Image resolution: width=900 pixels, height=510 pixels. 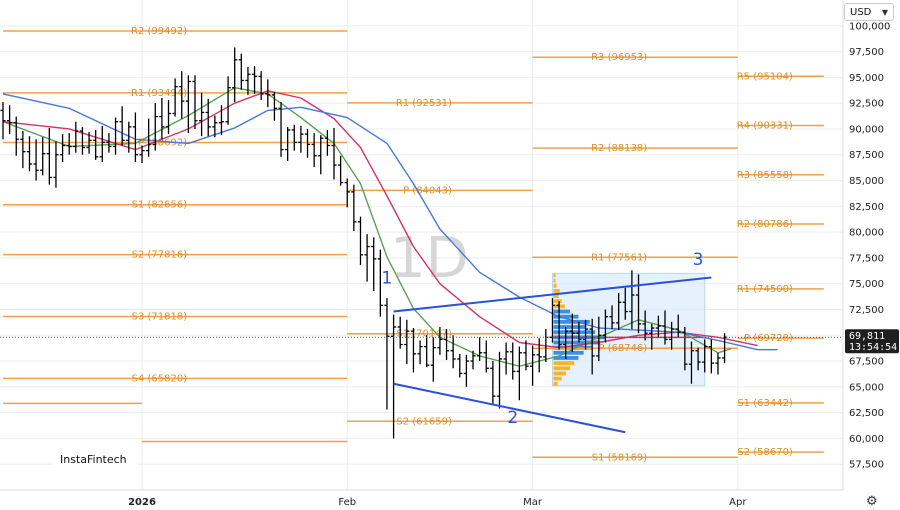 I want to click on chevron-down-icon: ▼, so click(x=884, y=12).